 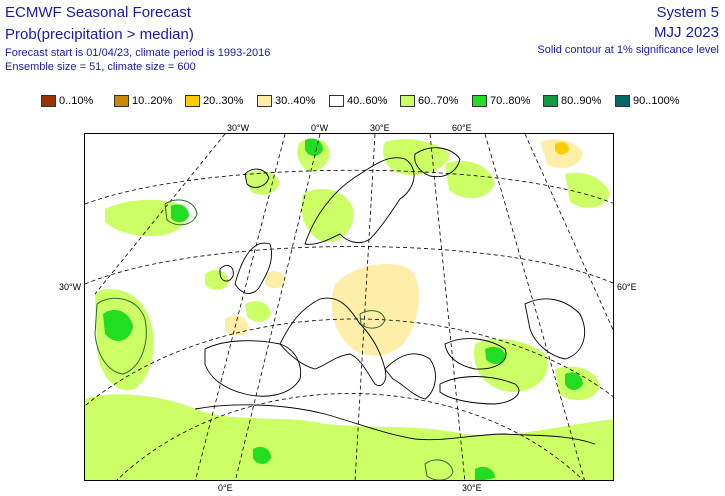 I want to click on contour-north, so click(x=181, y=212).